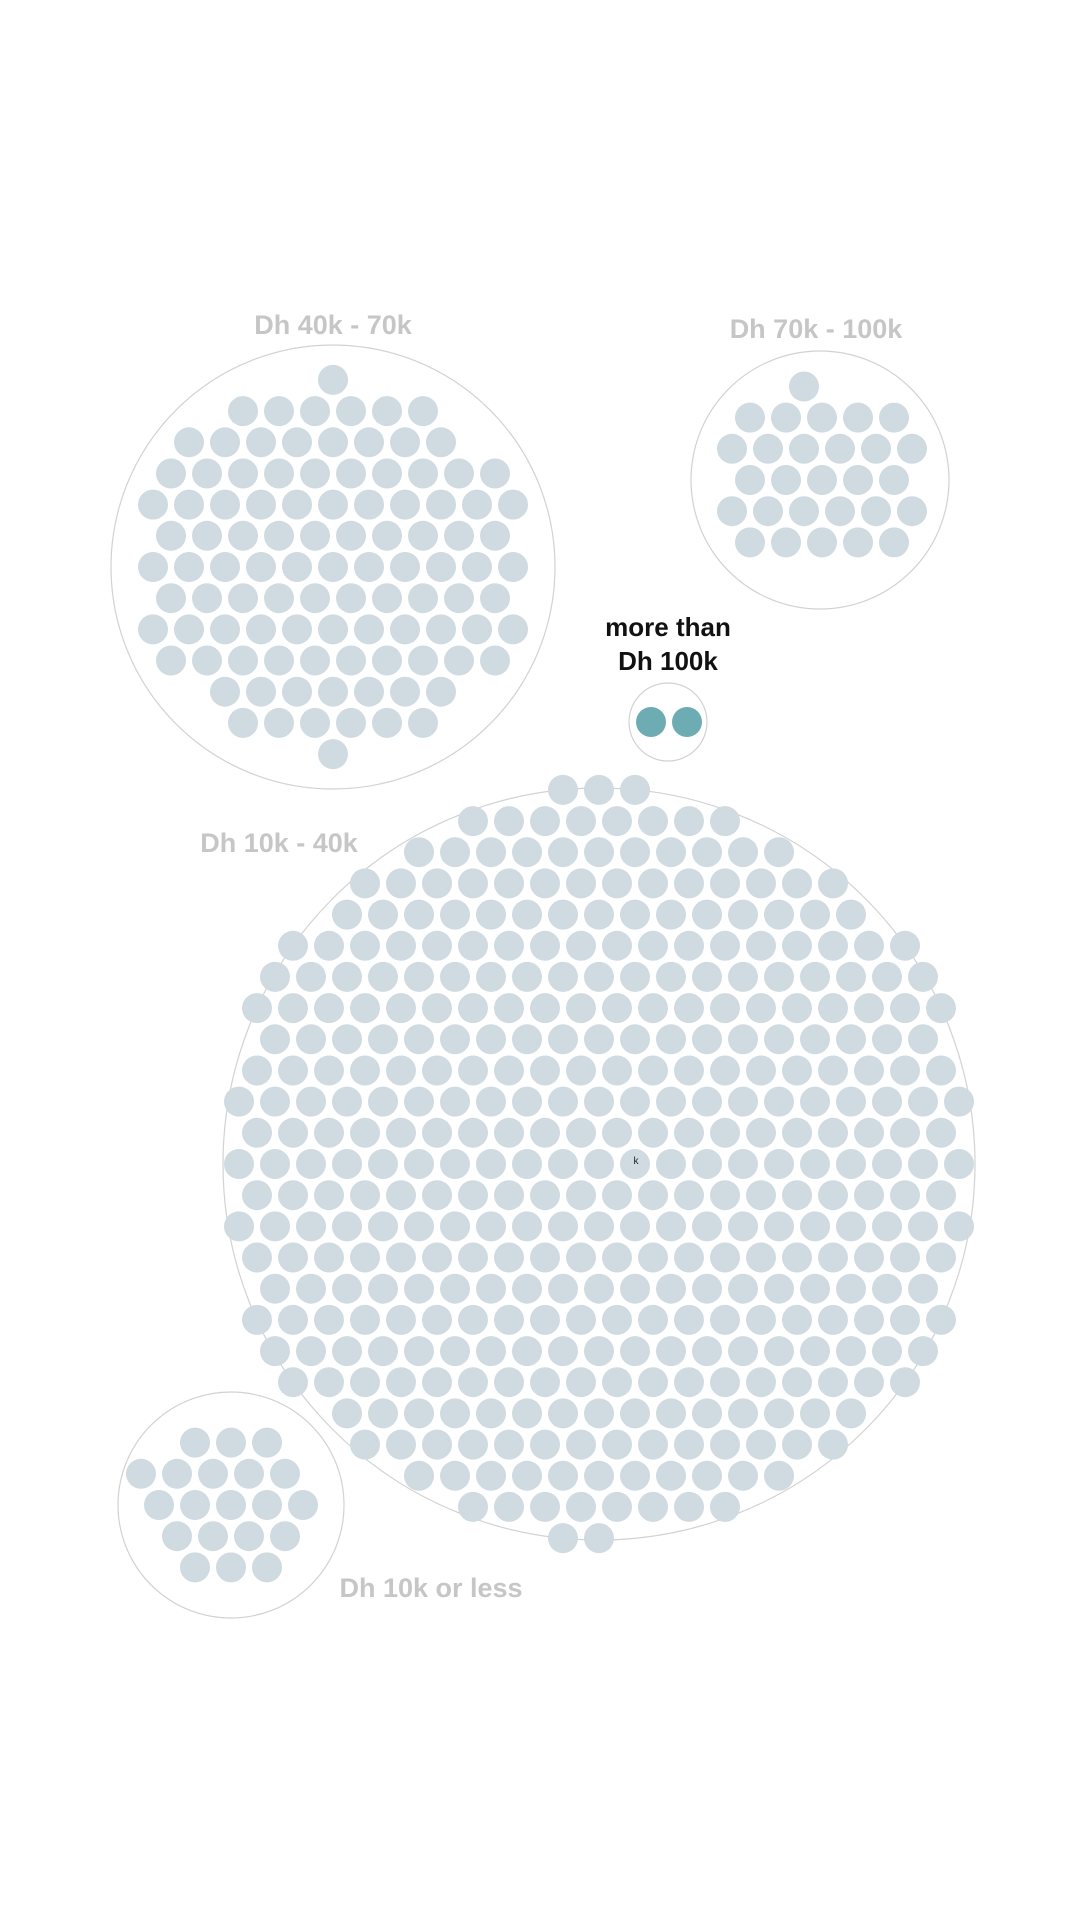 The image size is (1080, 1920). I want to click on group-dh-70k-100k: Dh 70k - 100k, so click(820, 462).